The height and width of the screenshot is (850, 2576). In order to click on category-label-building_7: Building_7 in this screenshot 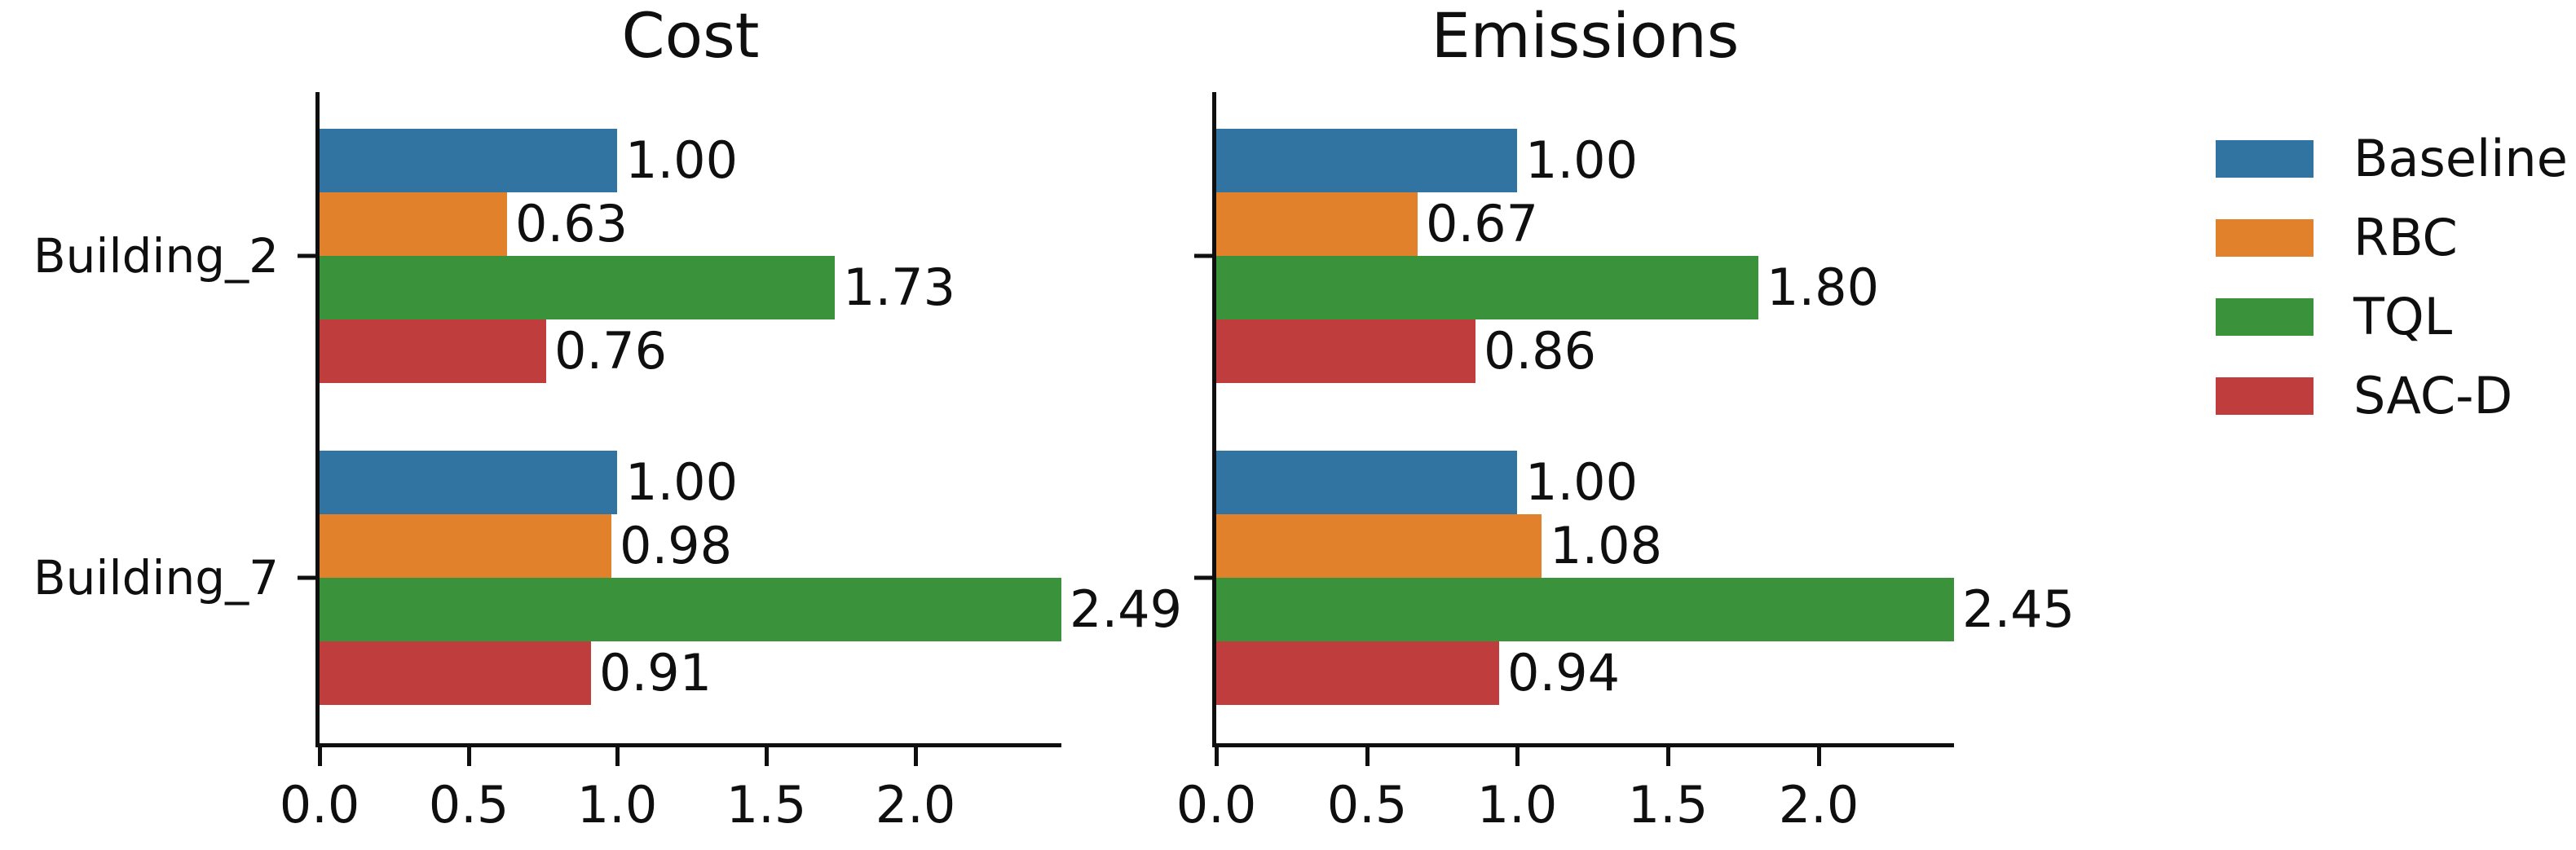, I will do `click(156, 578)`.